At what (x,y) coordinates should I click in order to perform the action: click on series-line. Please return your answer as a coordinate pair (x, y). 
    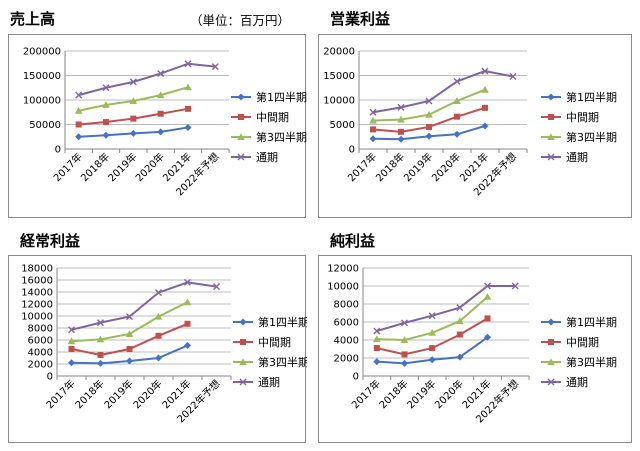
    Looking at the image, I should click on (144, 306).